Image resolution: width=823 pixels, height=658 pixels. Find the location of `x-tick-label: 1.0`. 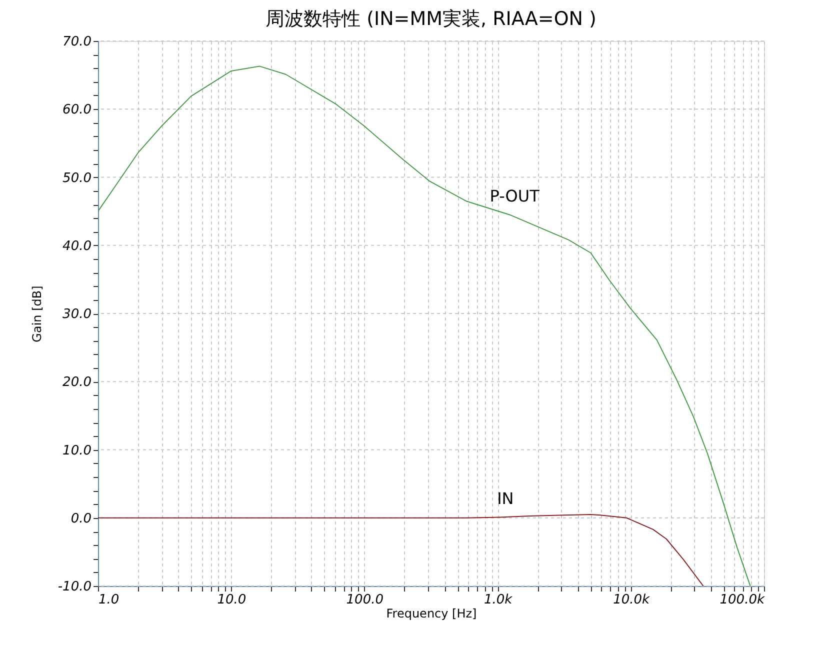

x-tick-label: 1.0 is located at coordinates (109, 600).